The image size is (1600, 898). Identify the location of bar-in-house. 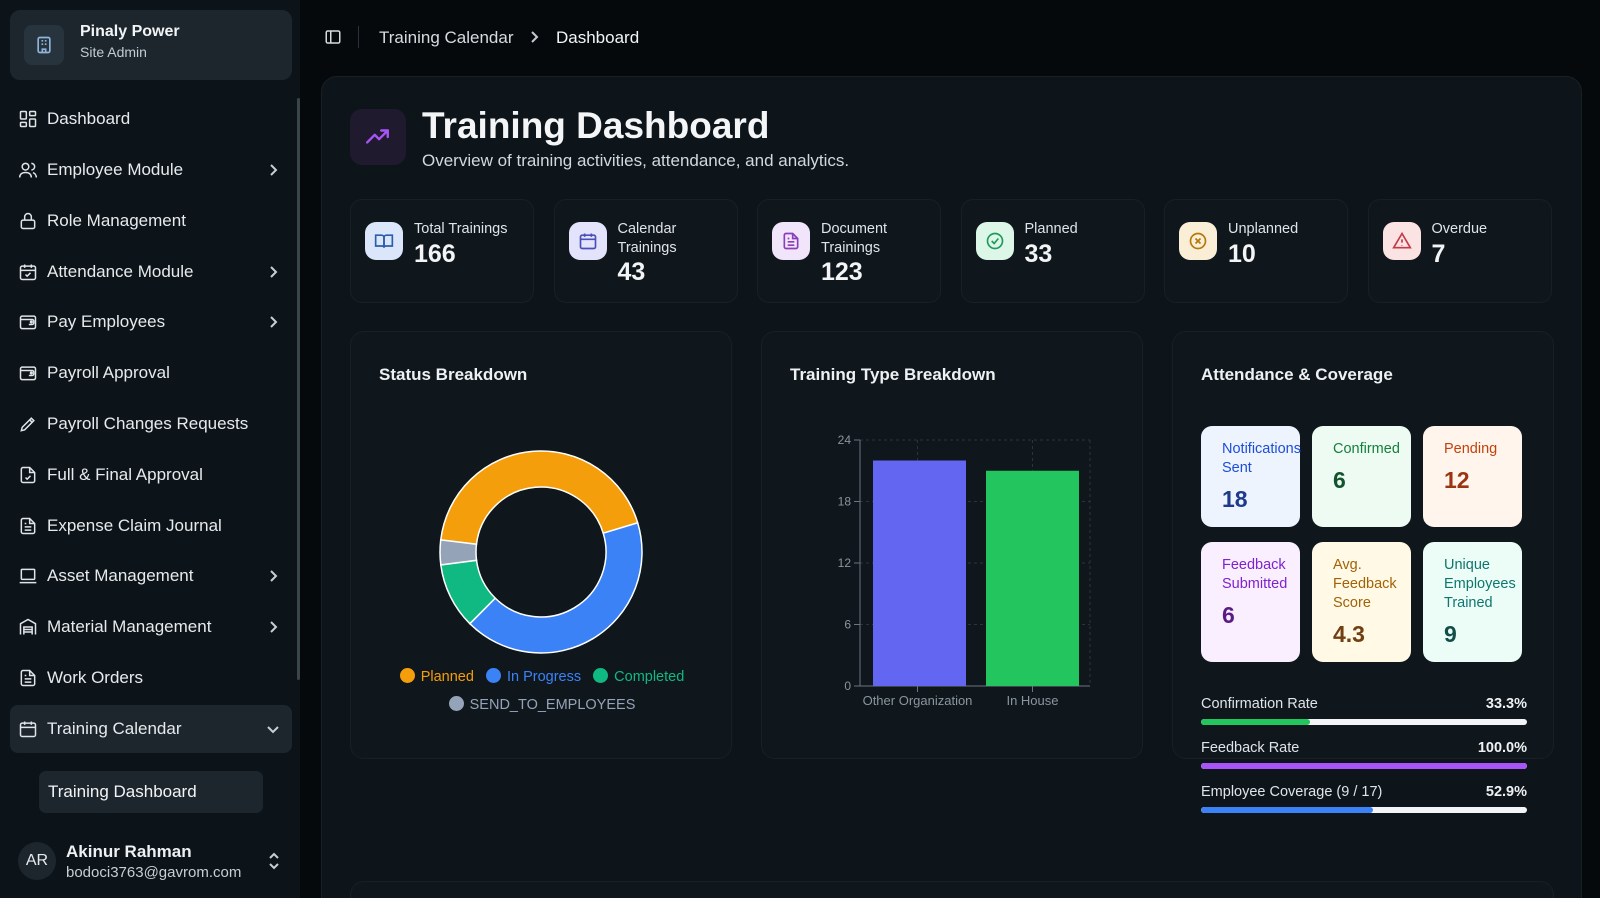
(1032, 578).